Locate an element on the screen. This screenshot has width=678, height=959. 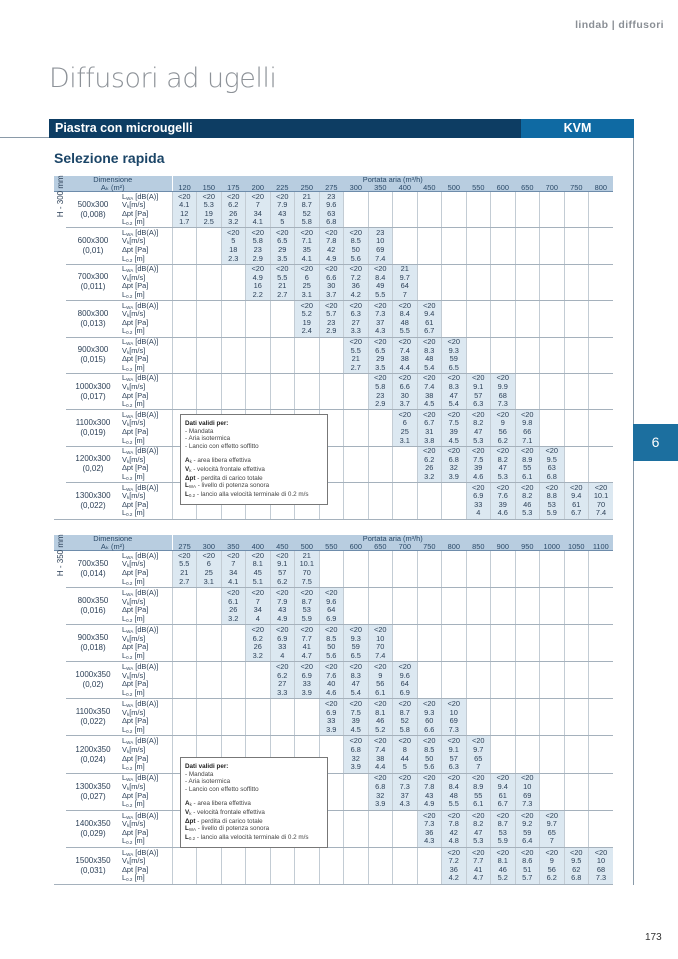
dimension-size: 1100x350 is located at coordinates (93, 712).